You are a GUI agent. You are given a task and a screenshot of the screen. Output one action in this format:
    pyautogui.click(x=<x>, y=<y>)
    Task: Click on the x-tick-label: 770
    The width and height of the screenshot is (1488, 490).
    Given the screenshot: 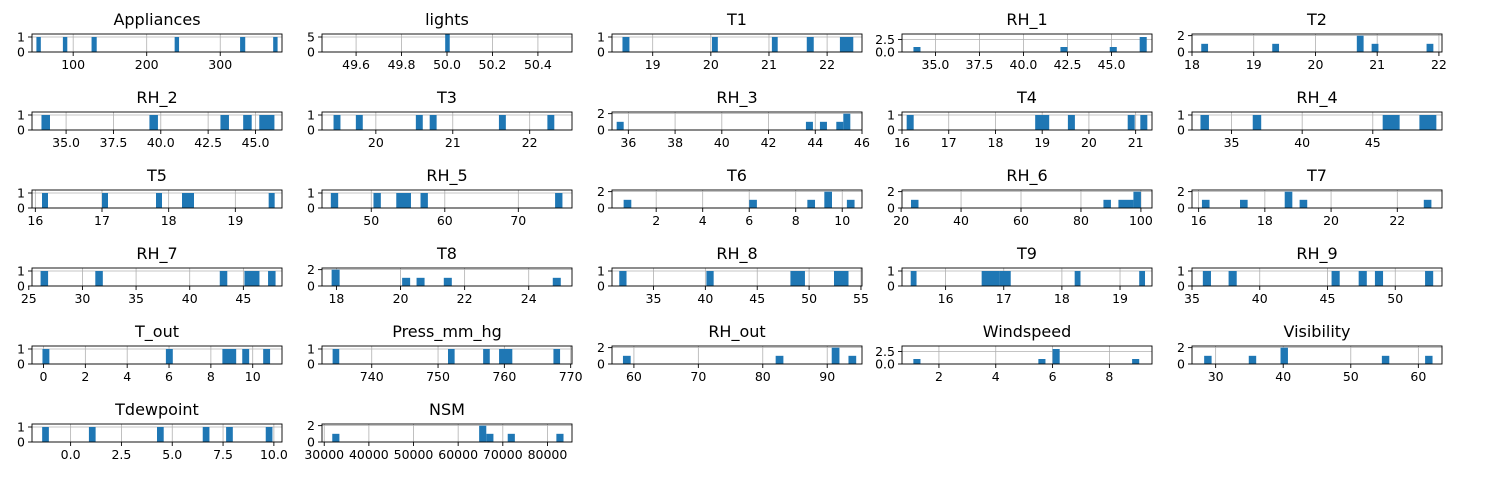 What is the action you would take?
    pyautogui.click(x=571, y=376)
    